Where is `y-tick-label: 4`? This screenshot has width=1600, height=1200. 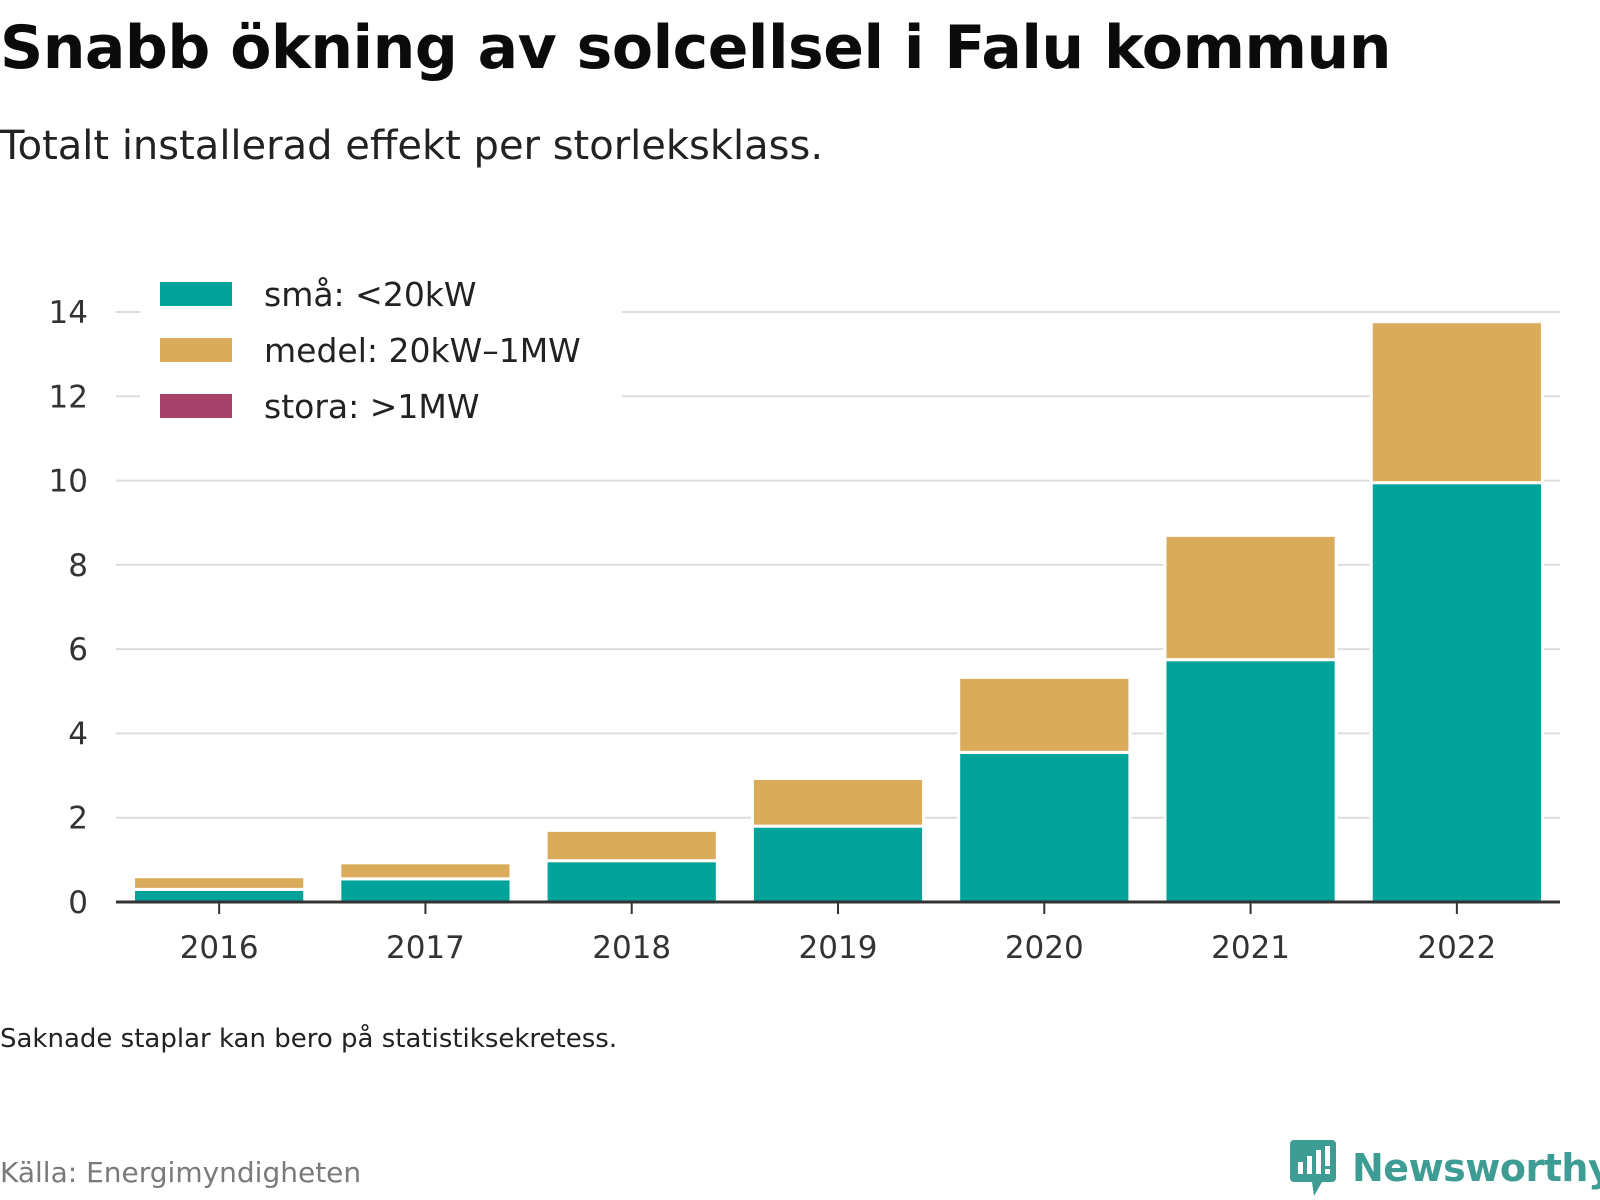 y-tick-label: 4 is located at coordinates (78, 734).